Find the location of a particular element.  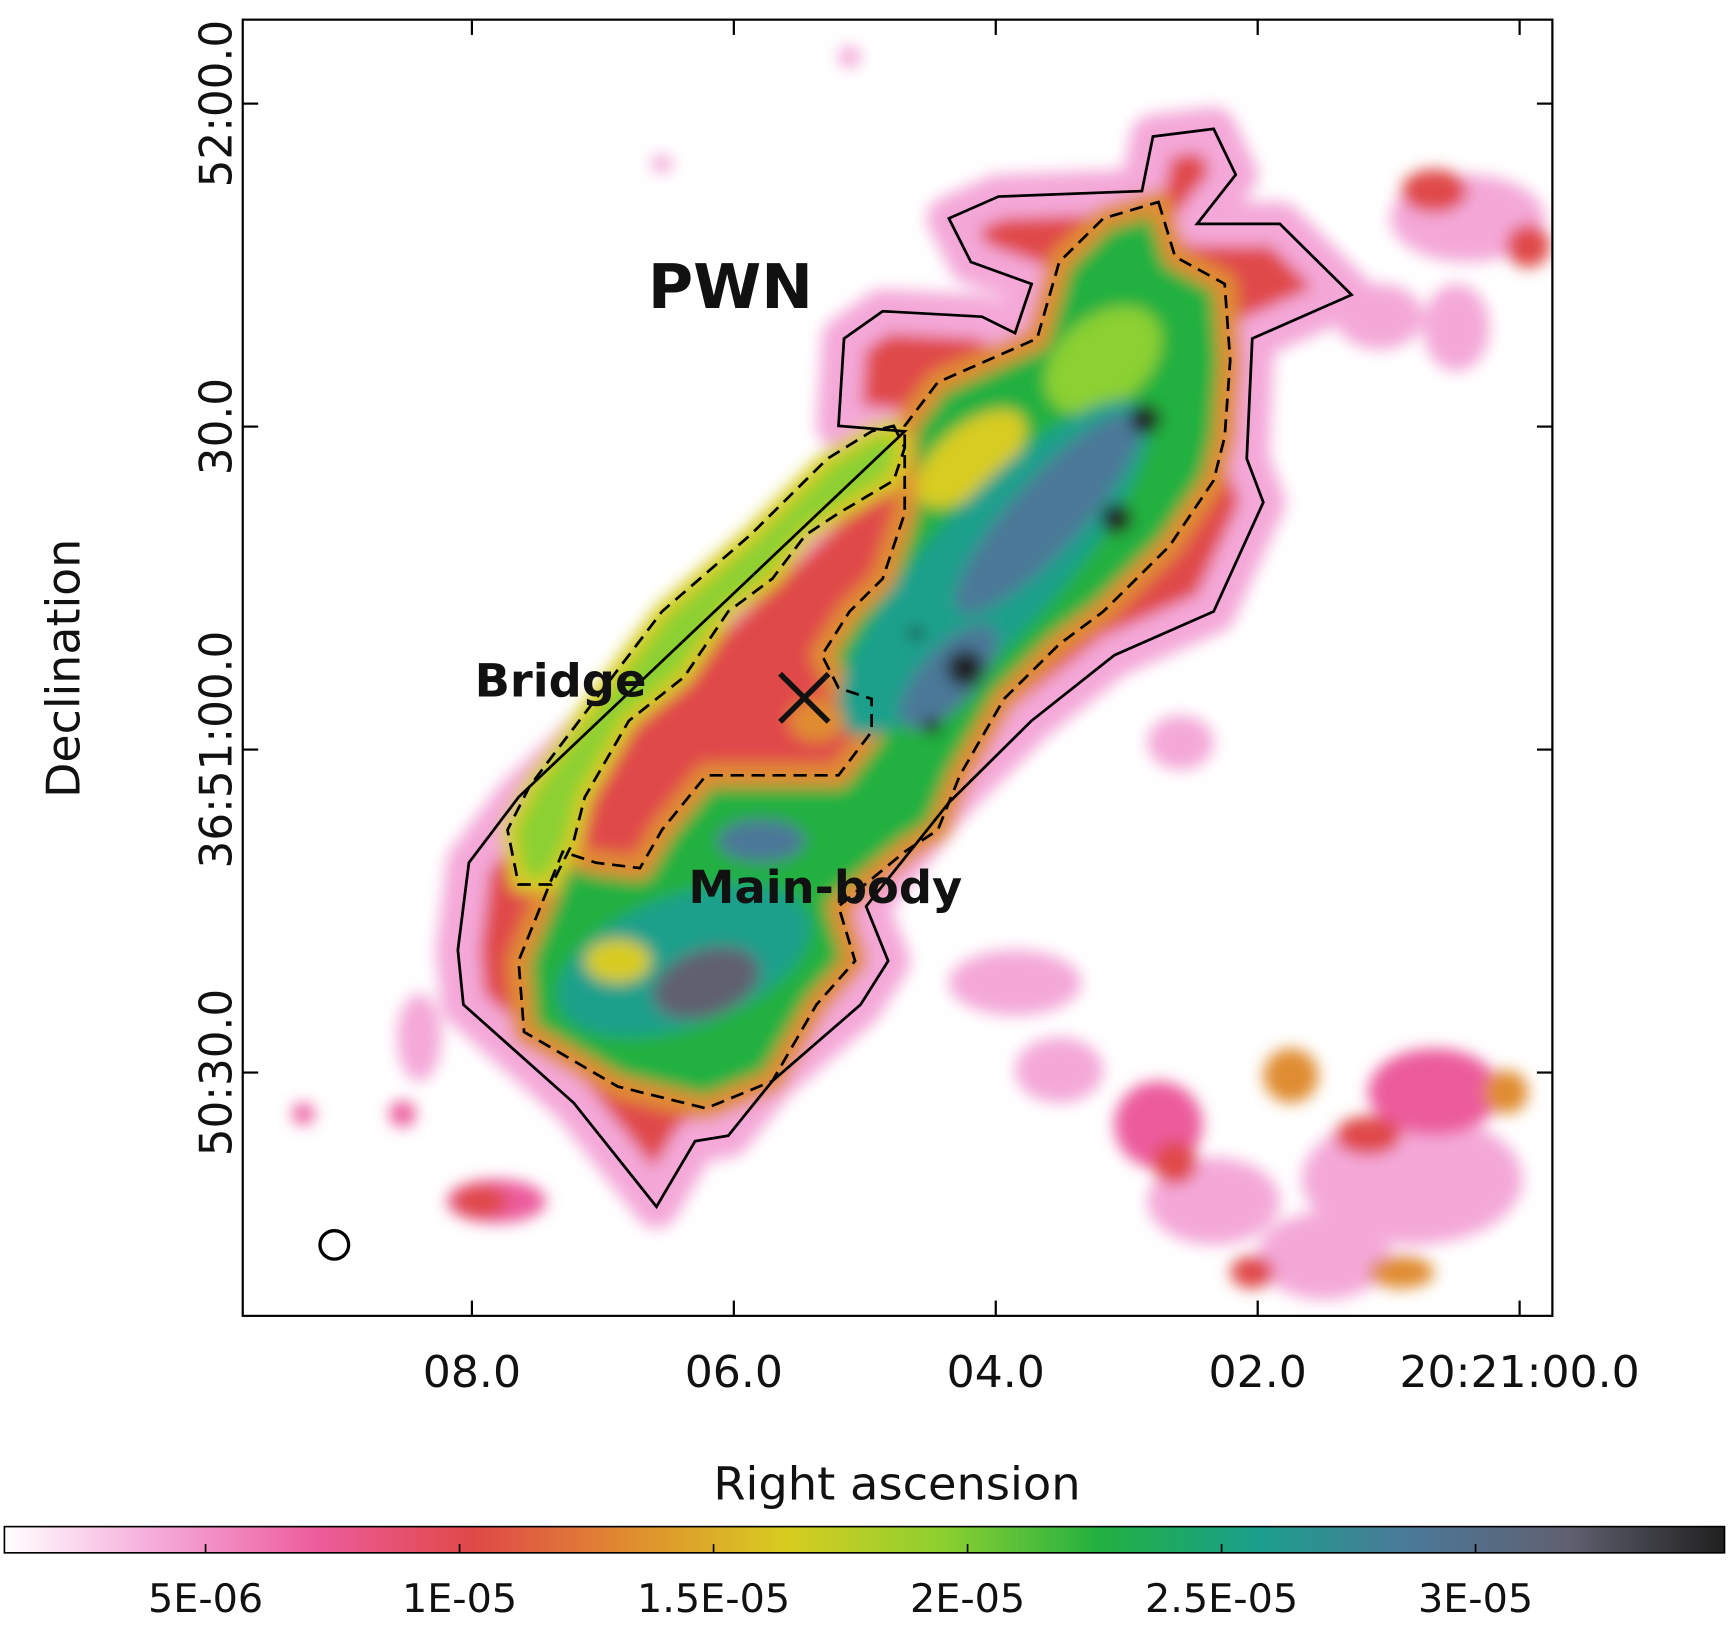

annotation: PWN is located at coordinates (730, 287).